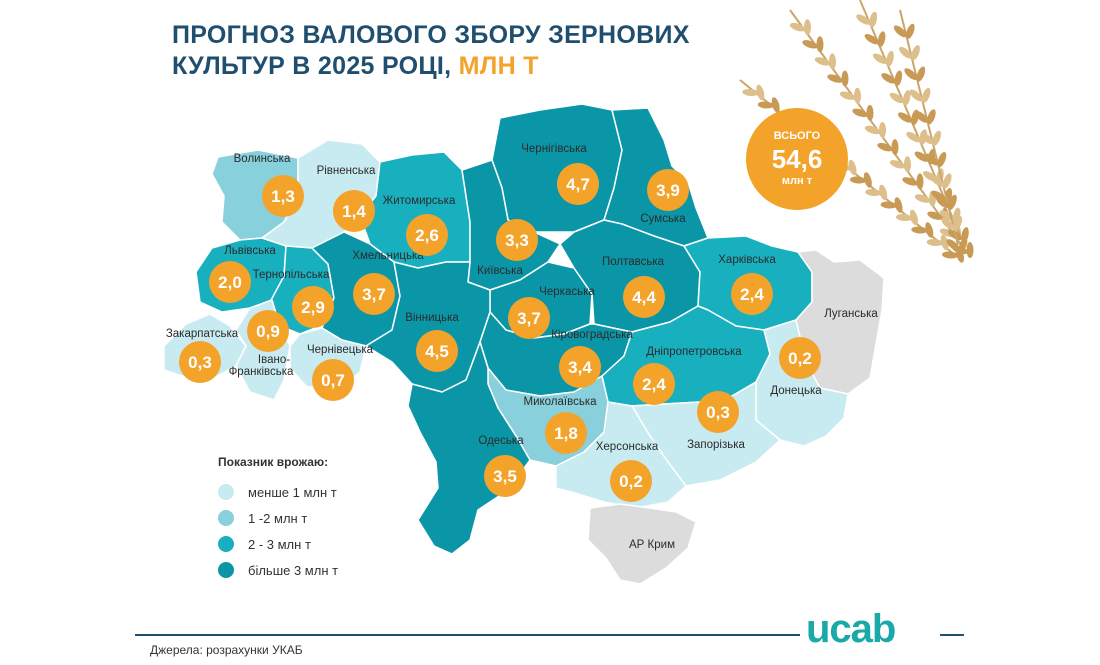 Image resolution: width=1100 pixels, height=665 pixels. What do you see at coordinates (652, 545) in the screenshot?
I see `region-label: АР Крим` at bounding box center [652, 545].